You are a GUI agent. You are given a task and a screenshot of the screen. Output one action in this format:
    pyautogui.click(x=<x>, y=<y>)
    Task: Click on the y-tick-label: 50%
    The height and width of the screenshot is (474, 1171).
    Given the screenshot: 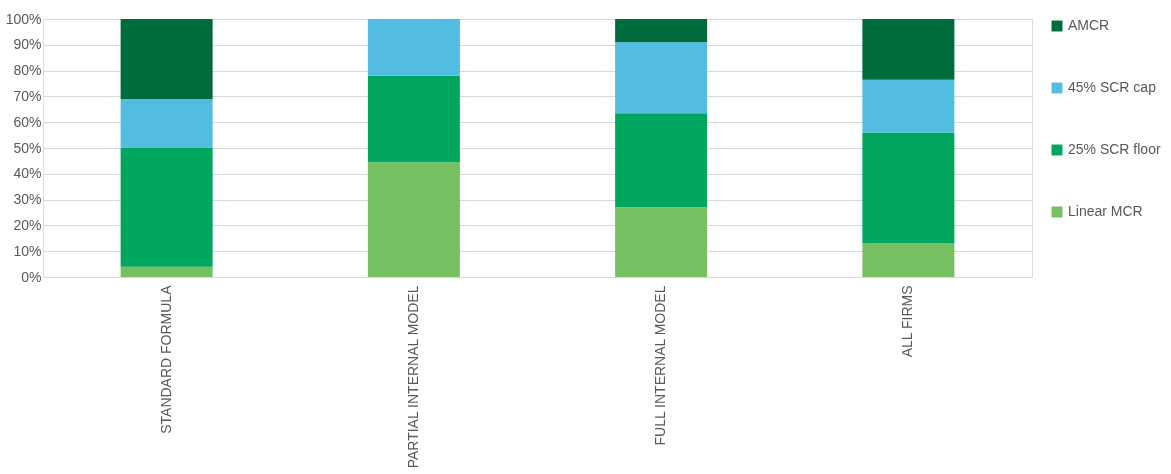 What is the action you would take?
    pyautogui.click(x=27, y=147)
    